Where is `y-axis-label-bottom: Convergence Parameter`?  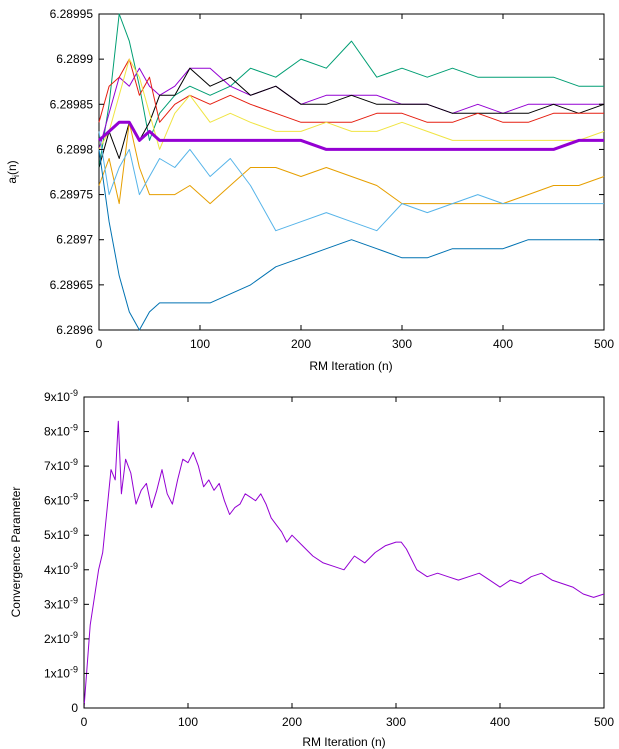 y-axis-label-bottom: Convergence Parameter is located at coordinates (16, 552).